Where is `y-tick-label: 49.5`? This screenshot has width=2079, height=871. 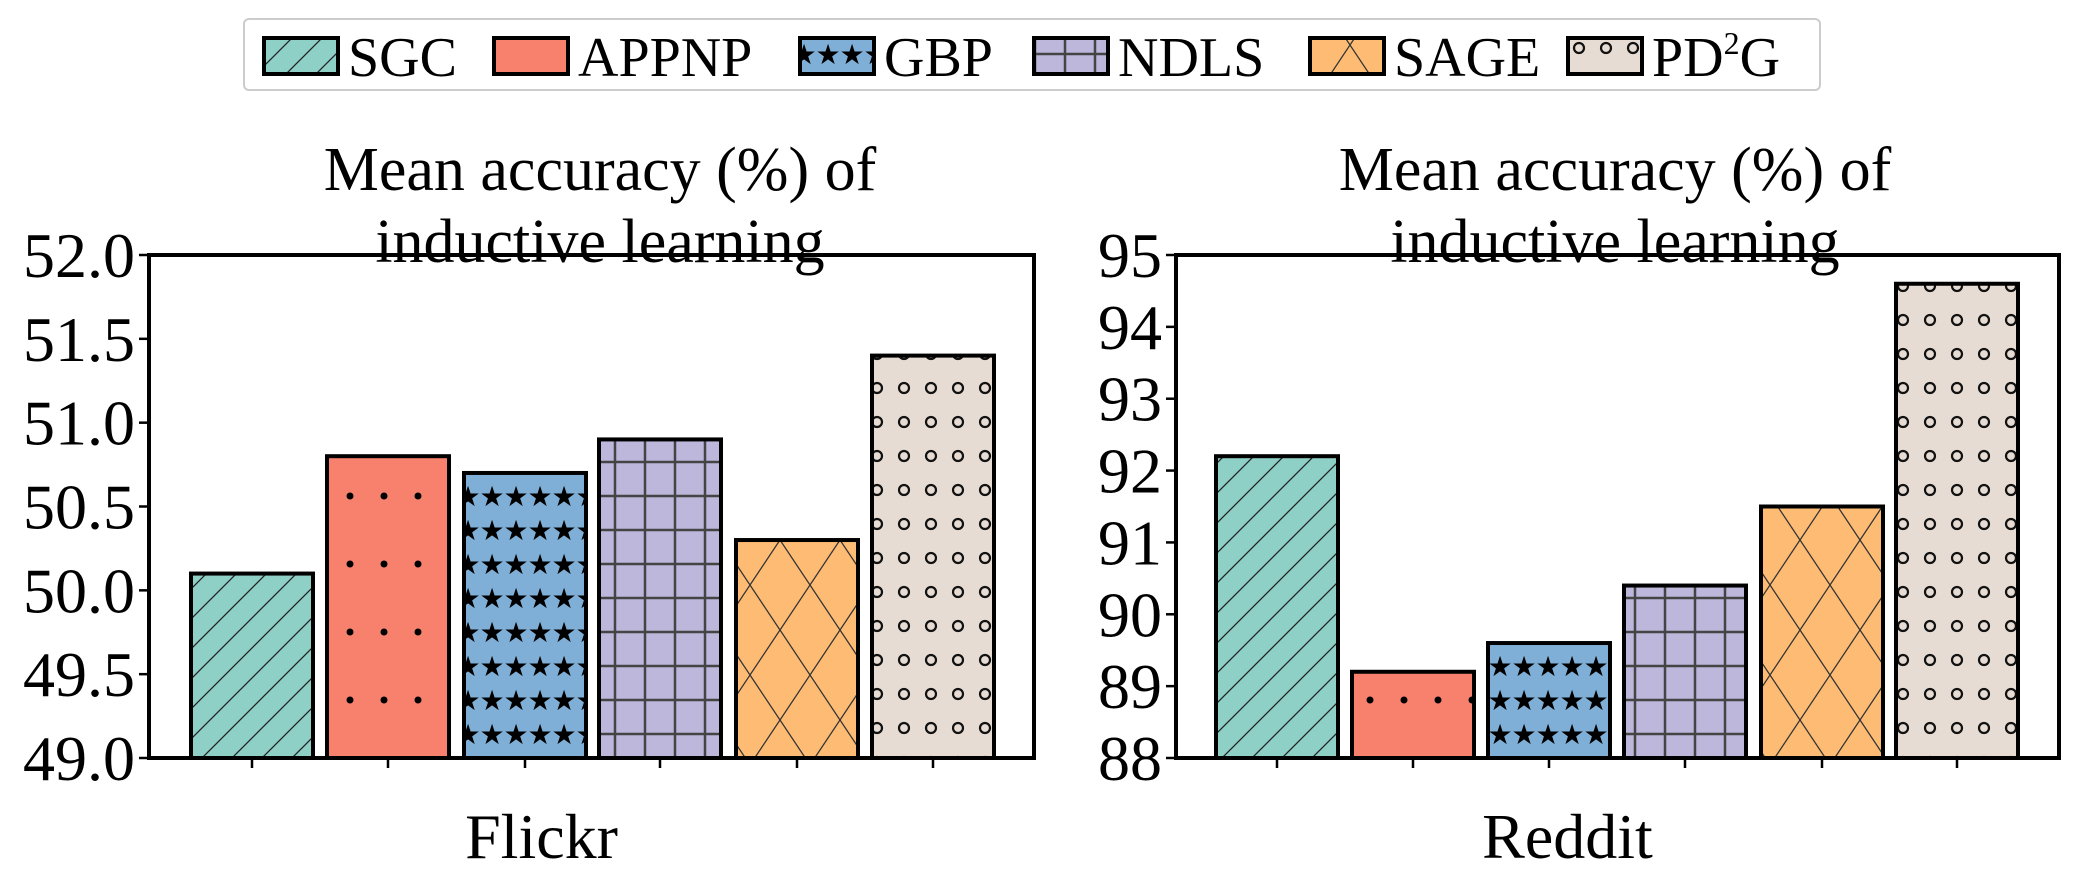 y-tick-label: 49.5 is located at coordinates (79, 674).